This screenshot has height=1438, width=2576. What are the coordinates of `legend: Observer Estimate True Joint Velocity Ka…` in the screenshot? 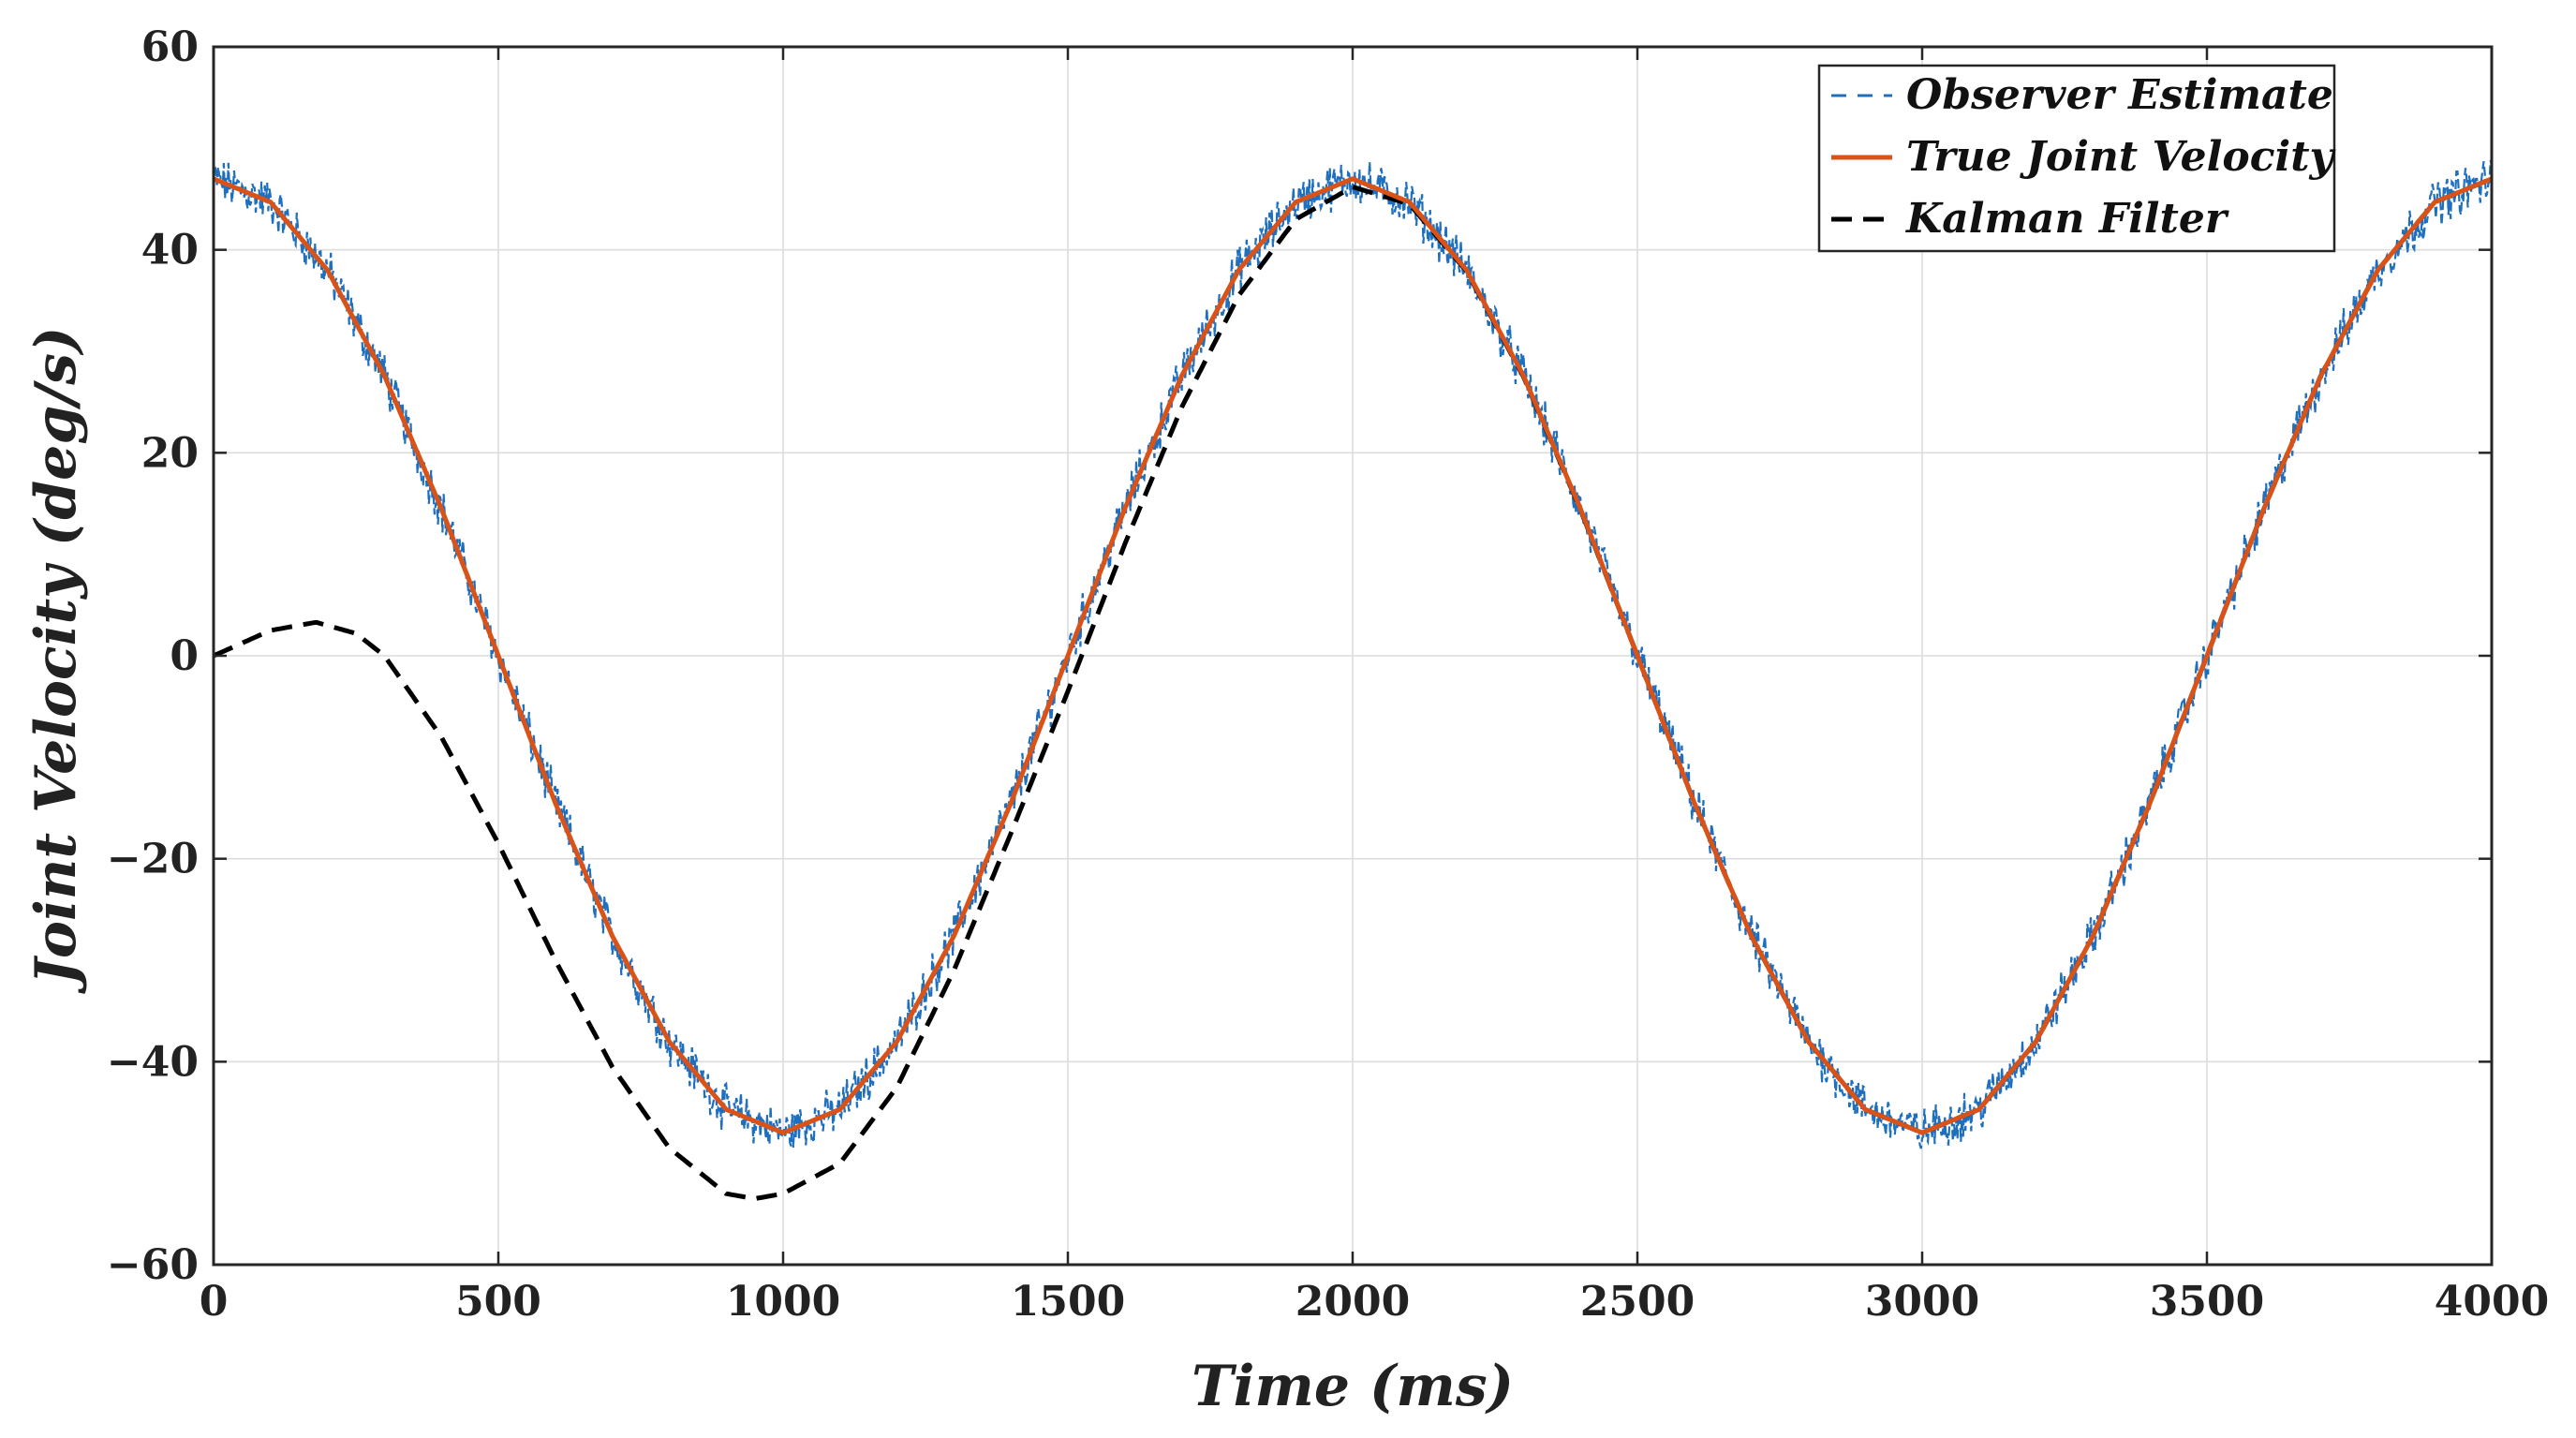 It's located at (2077, 158).